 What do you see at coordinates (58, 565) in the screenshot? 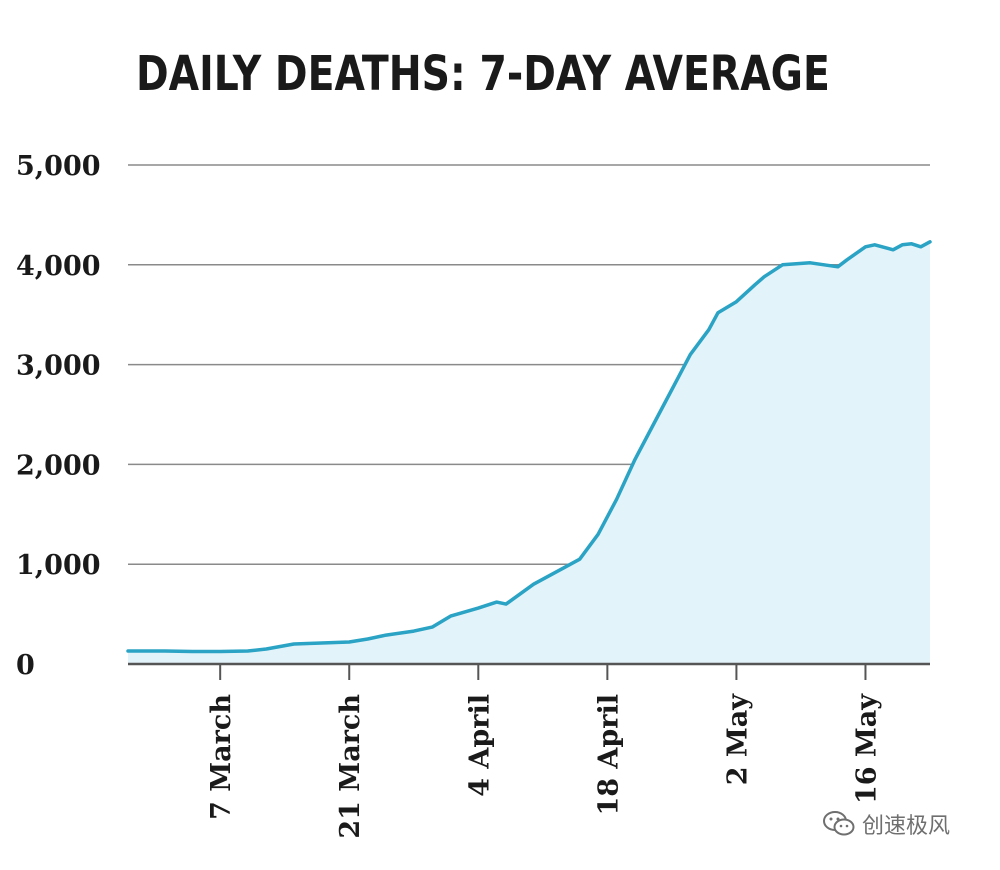
I see `y-tick-label: 1,000` at bounding box center [58, 565].